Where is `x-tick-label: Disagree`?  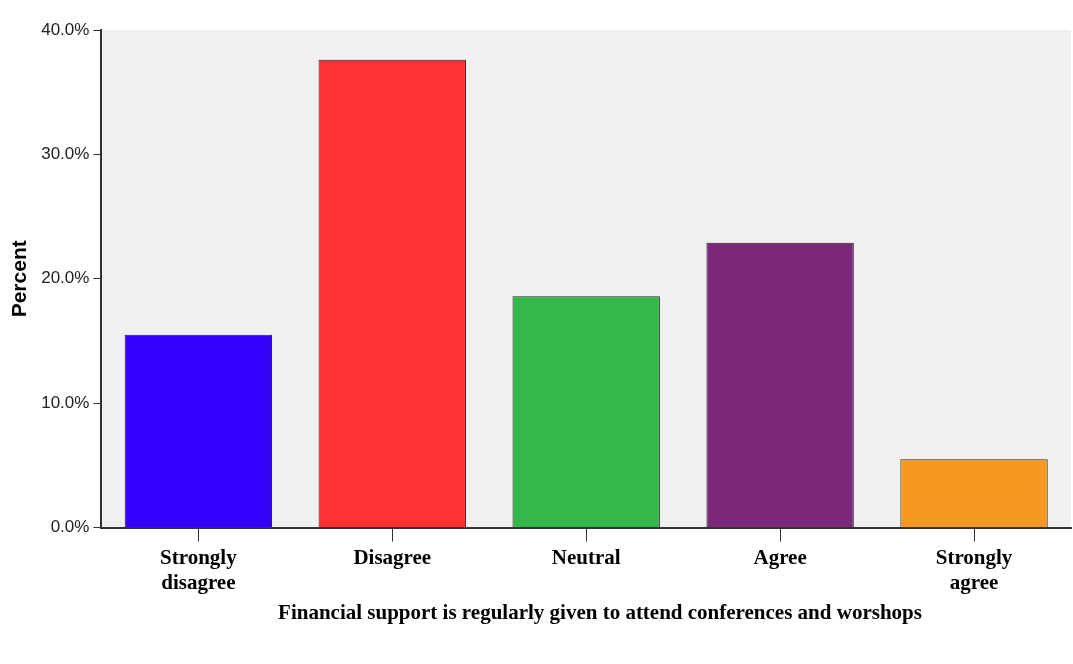 x-tick-label: Disagree is located at coordinates (392, 556).